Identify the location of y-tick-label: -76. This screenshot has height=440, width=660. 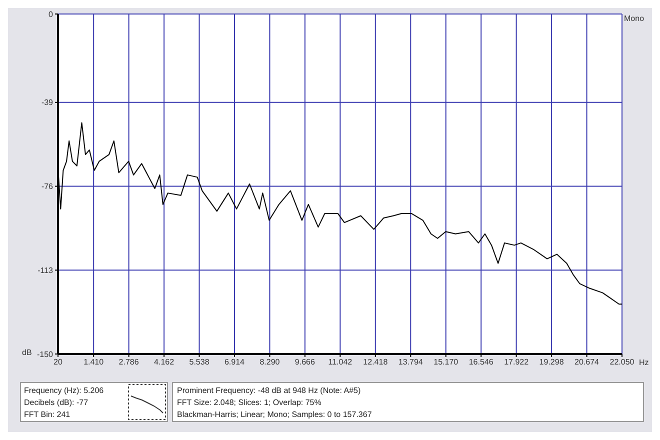
(47, 187).